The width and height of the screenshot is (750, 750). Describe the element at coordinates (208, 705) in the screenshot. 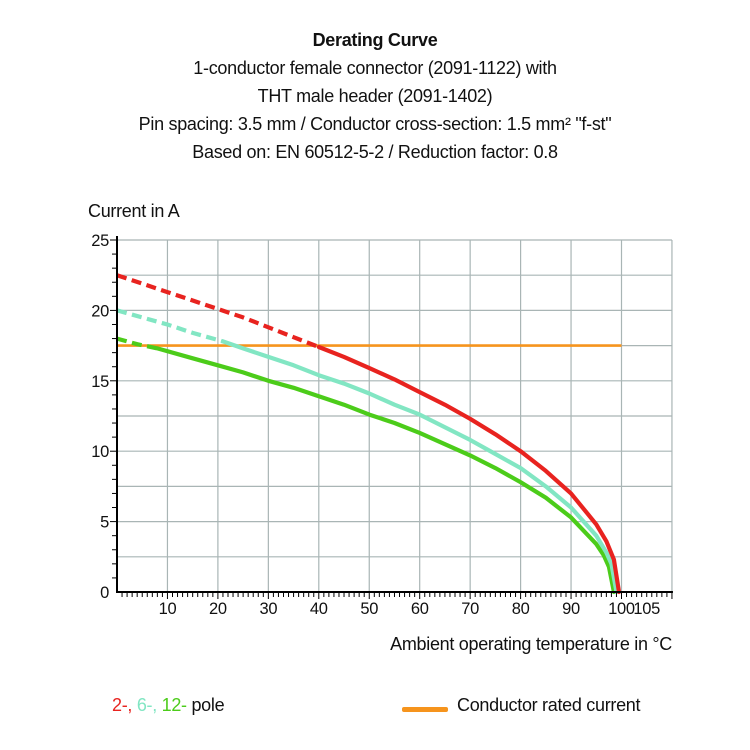

I see `legend-pole-suffix: pole` at that location.